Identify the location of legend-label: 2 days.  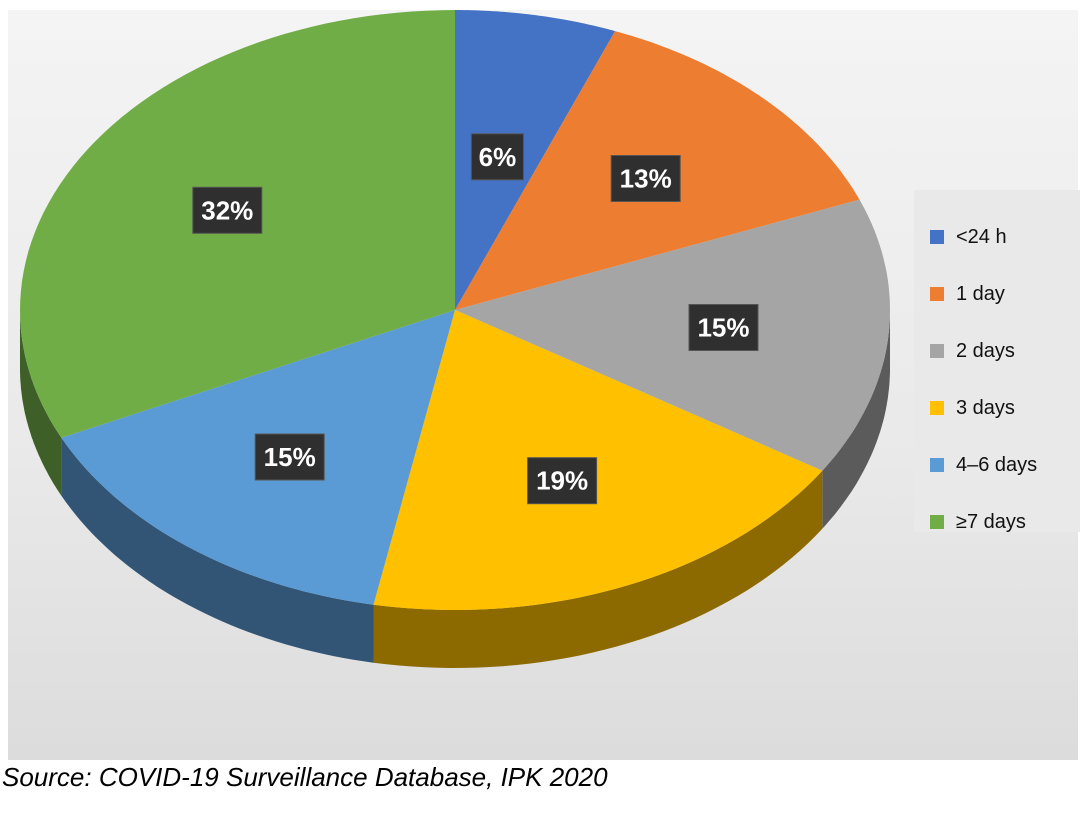
(985, 350).